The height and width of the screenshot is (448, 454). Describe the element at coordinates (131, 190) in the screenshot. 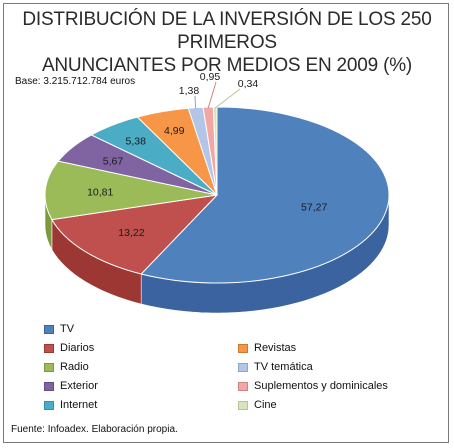

I see `pie-slice-radio` at that location.